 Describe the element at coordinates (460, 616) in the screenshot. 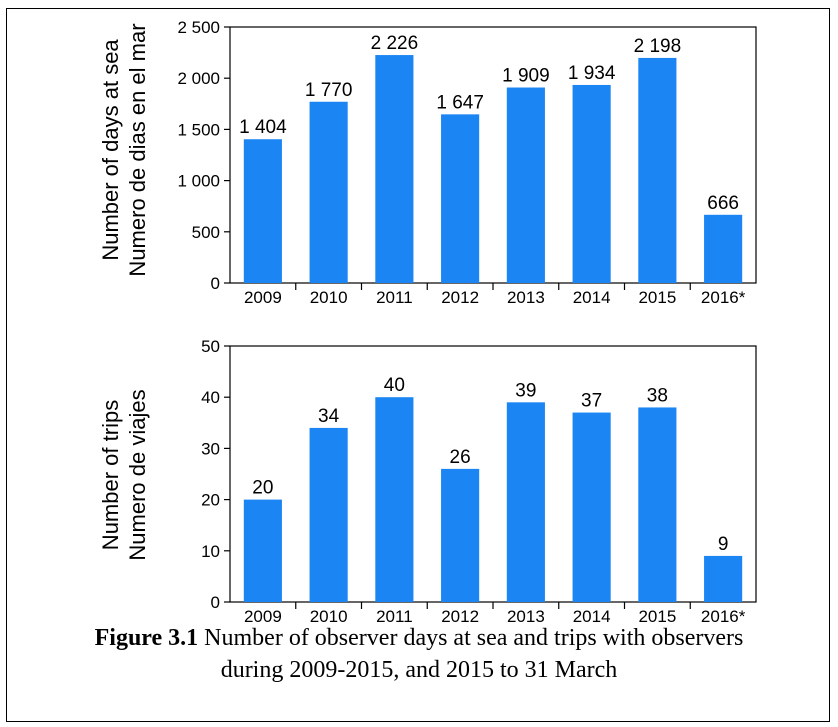

I see `trips-xtick-label: 2012` at that location.